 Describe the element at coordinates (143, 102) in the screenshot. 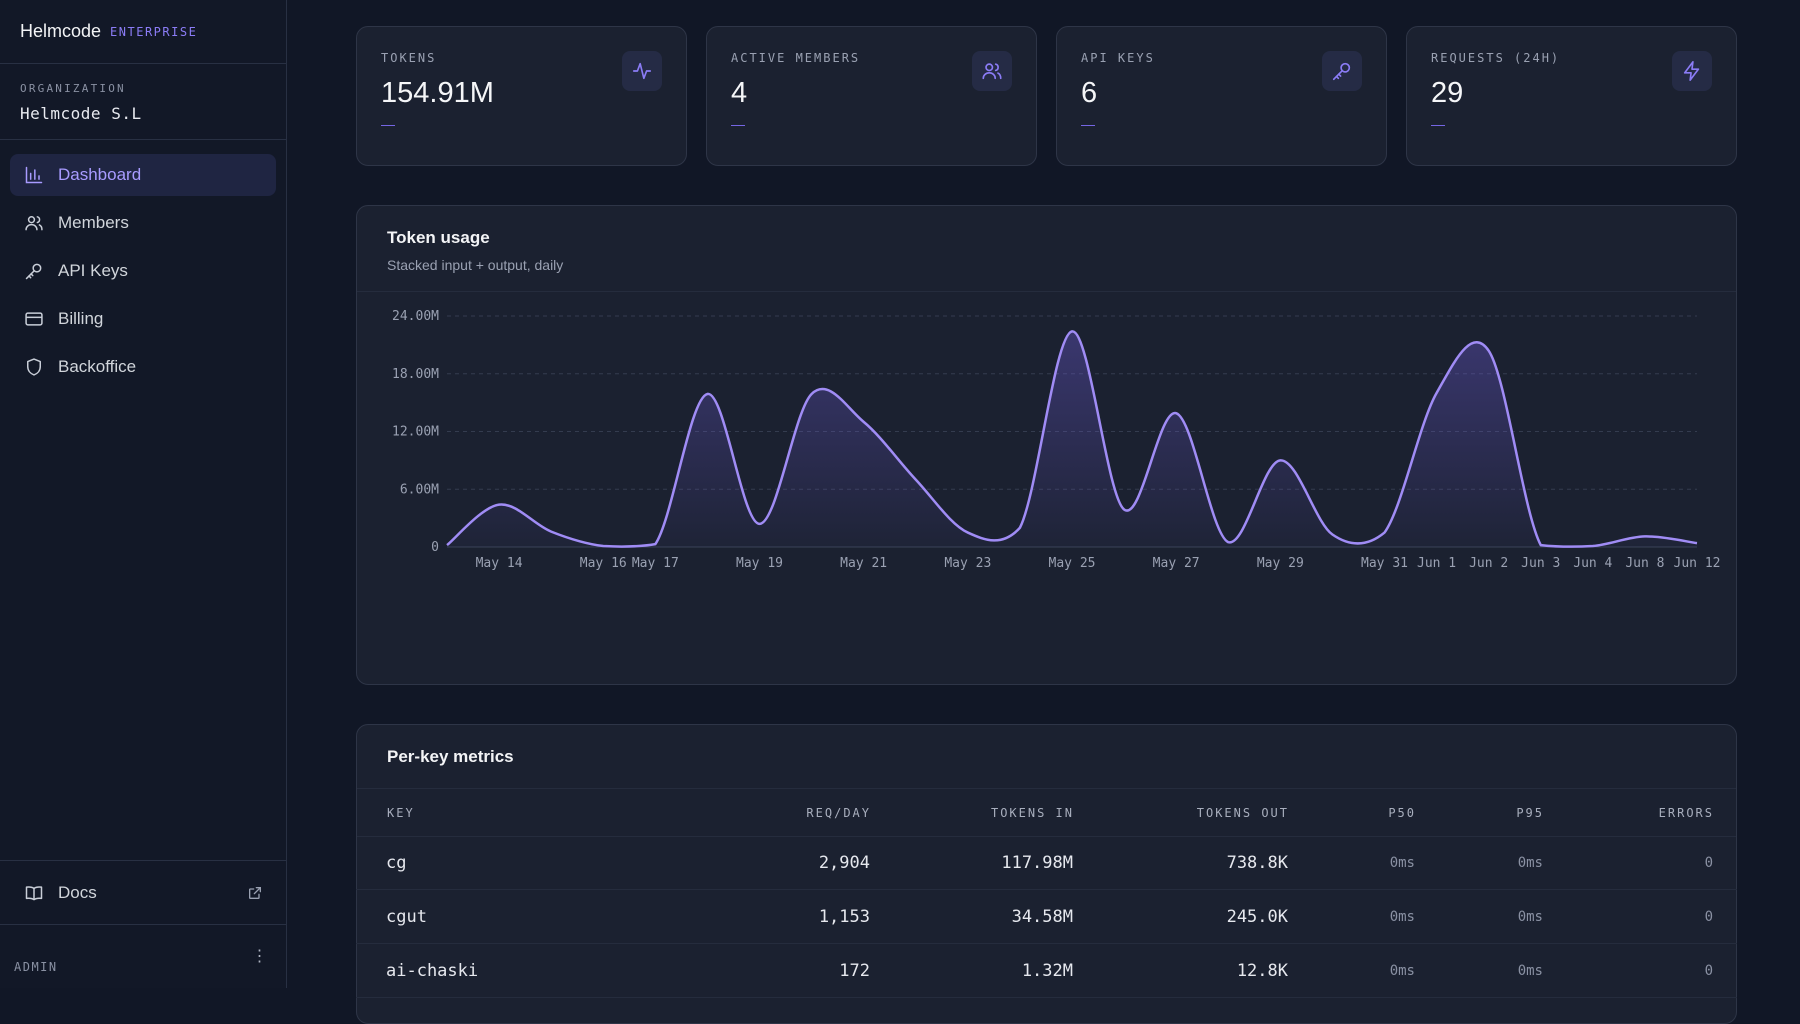

I see `organization-switcher: ORGANIZATION Helmcode S.L` at that location.